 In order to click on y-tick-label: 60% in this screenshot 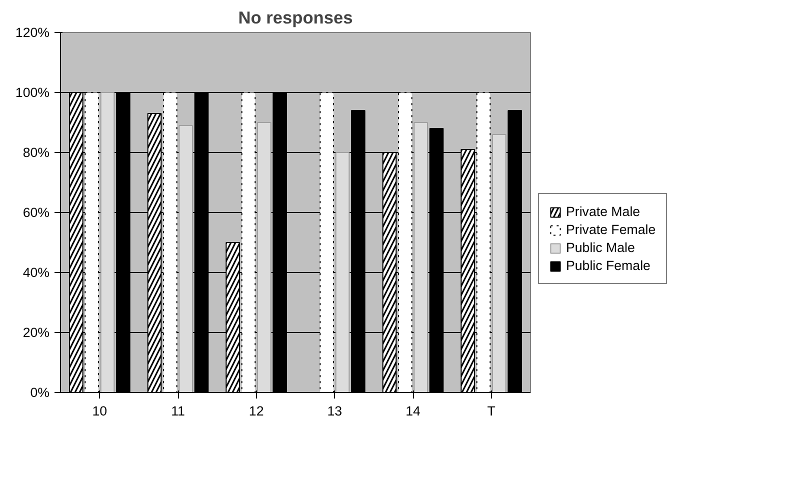, I will do `click(36, 212)`.